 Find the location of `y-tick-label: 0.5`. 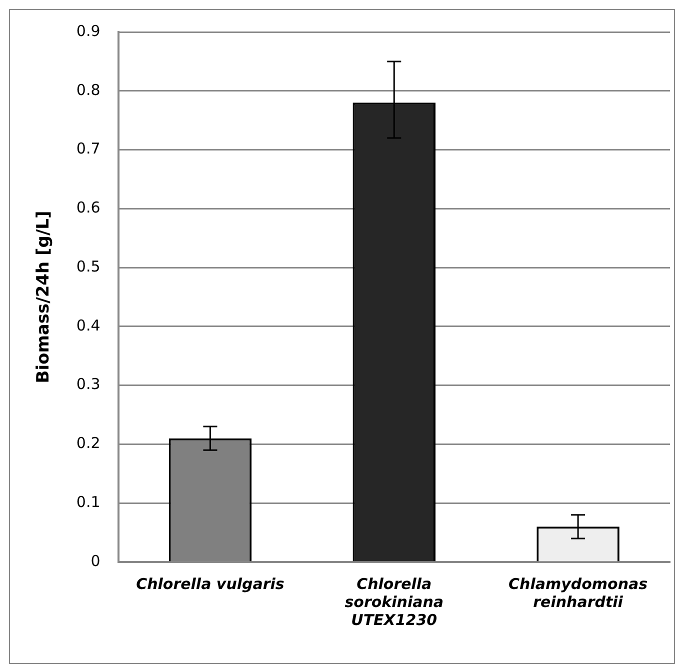

y-tick-label: 0.5 is located at coordinates (88, 266).